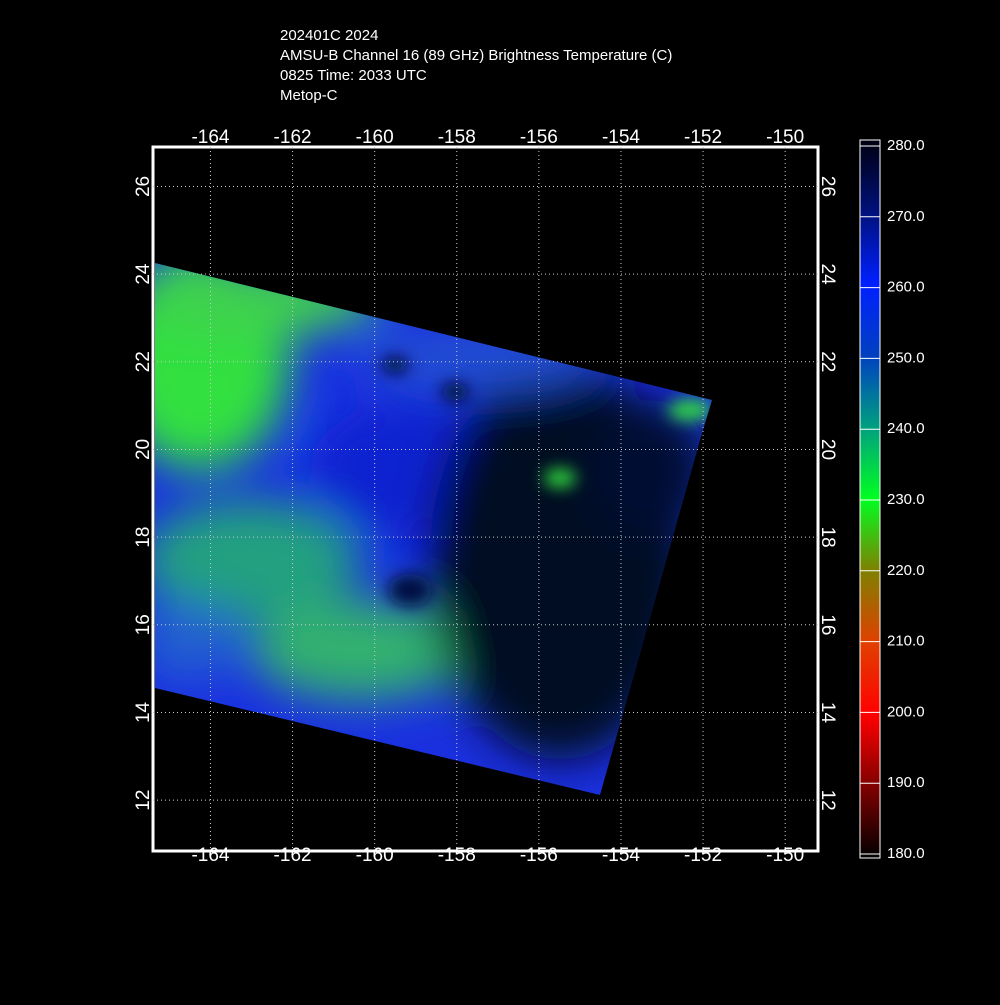  I want to click on colorbar-label: 190.0, so click(906, 782).